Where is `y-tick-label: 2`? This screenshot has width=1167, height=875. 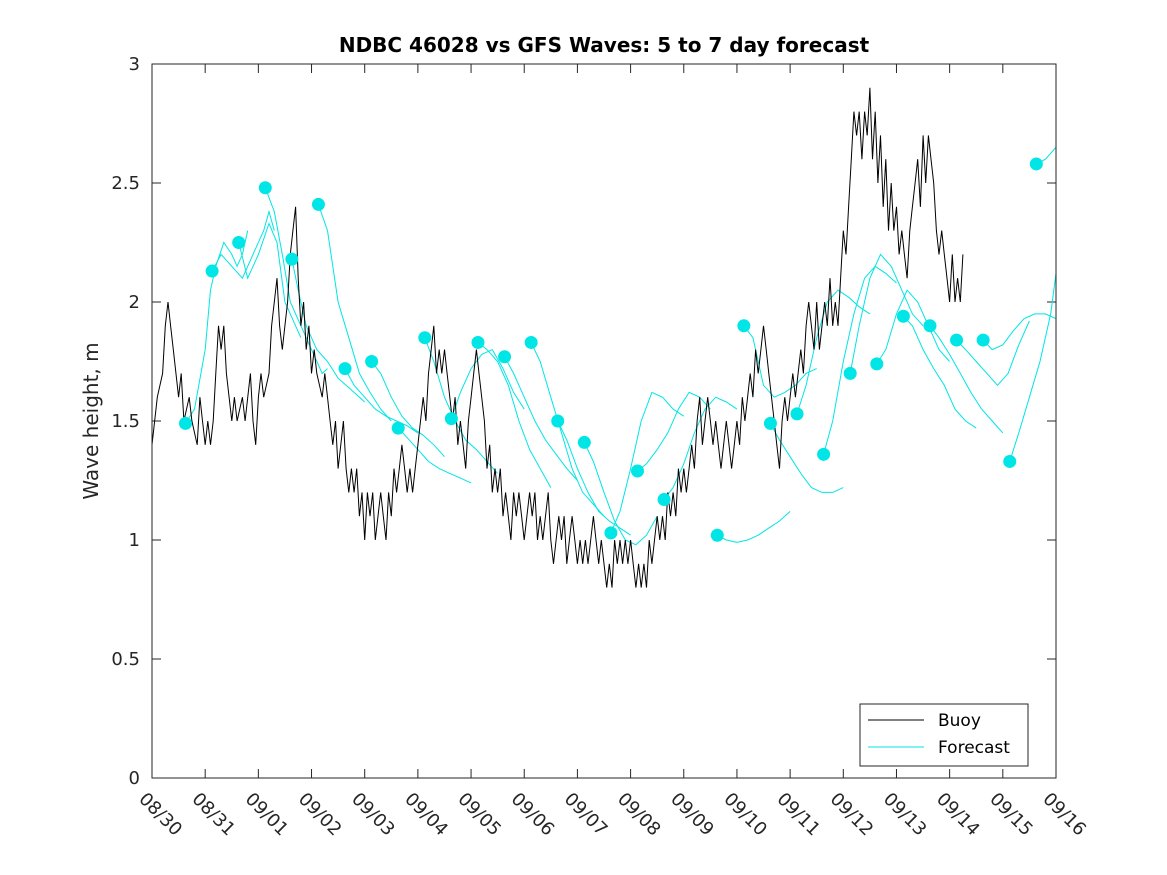
y-tick-label: 2 is located at coordinates (134, 302).